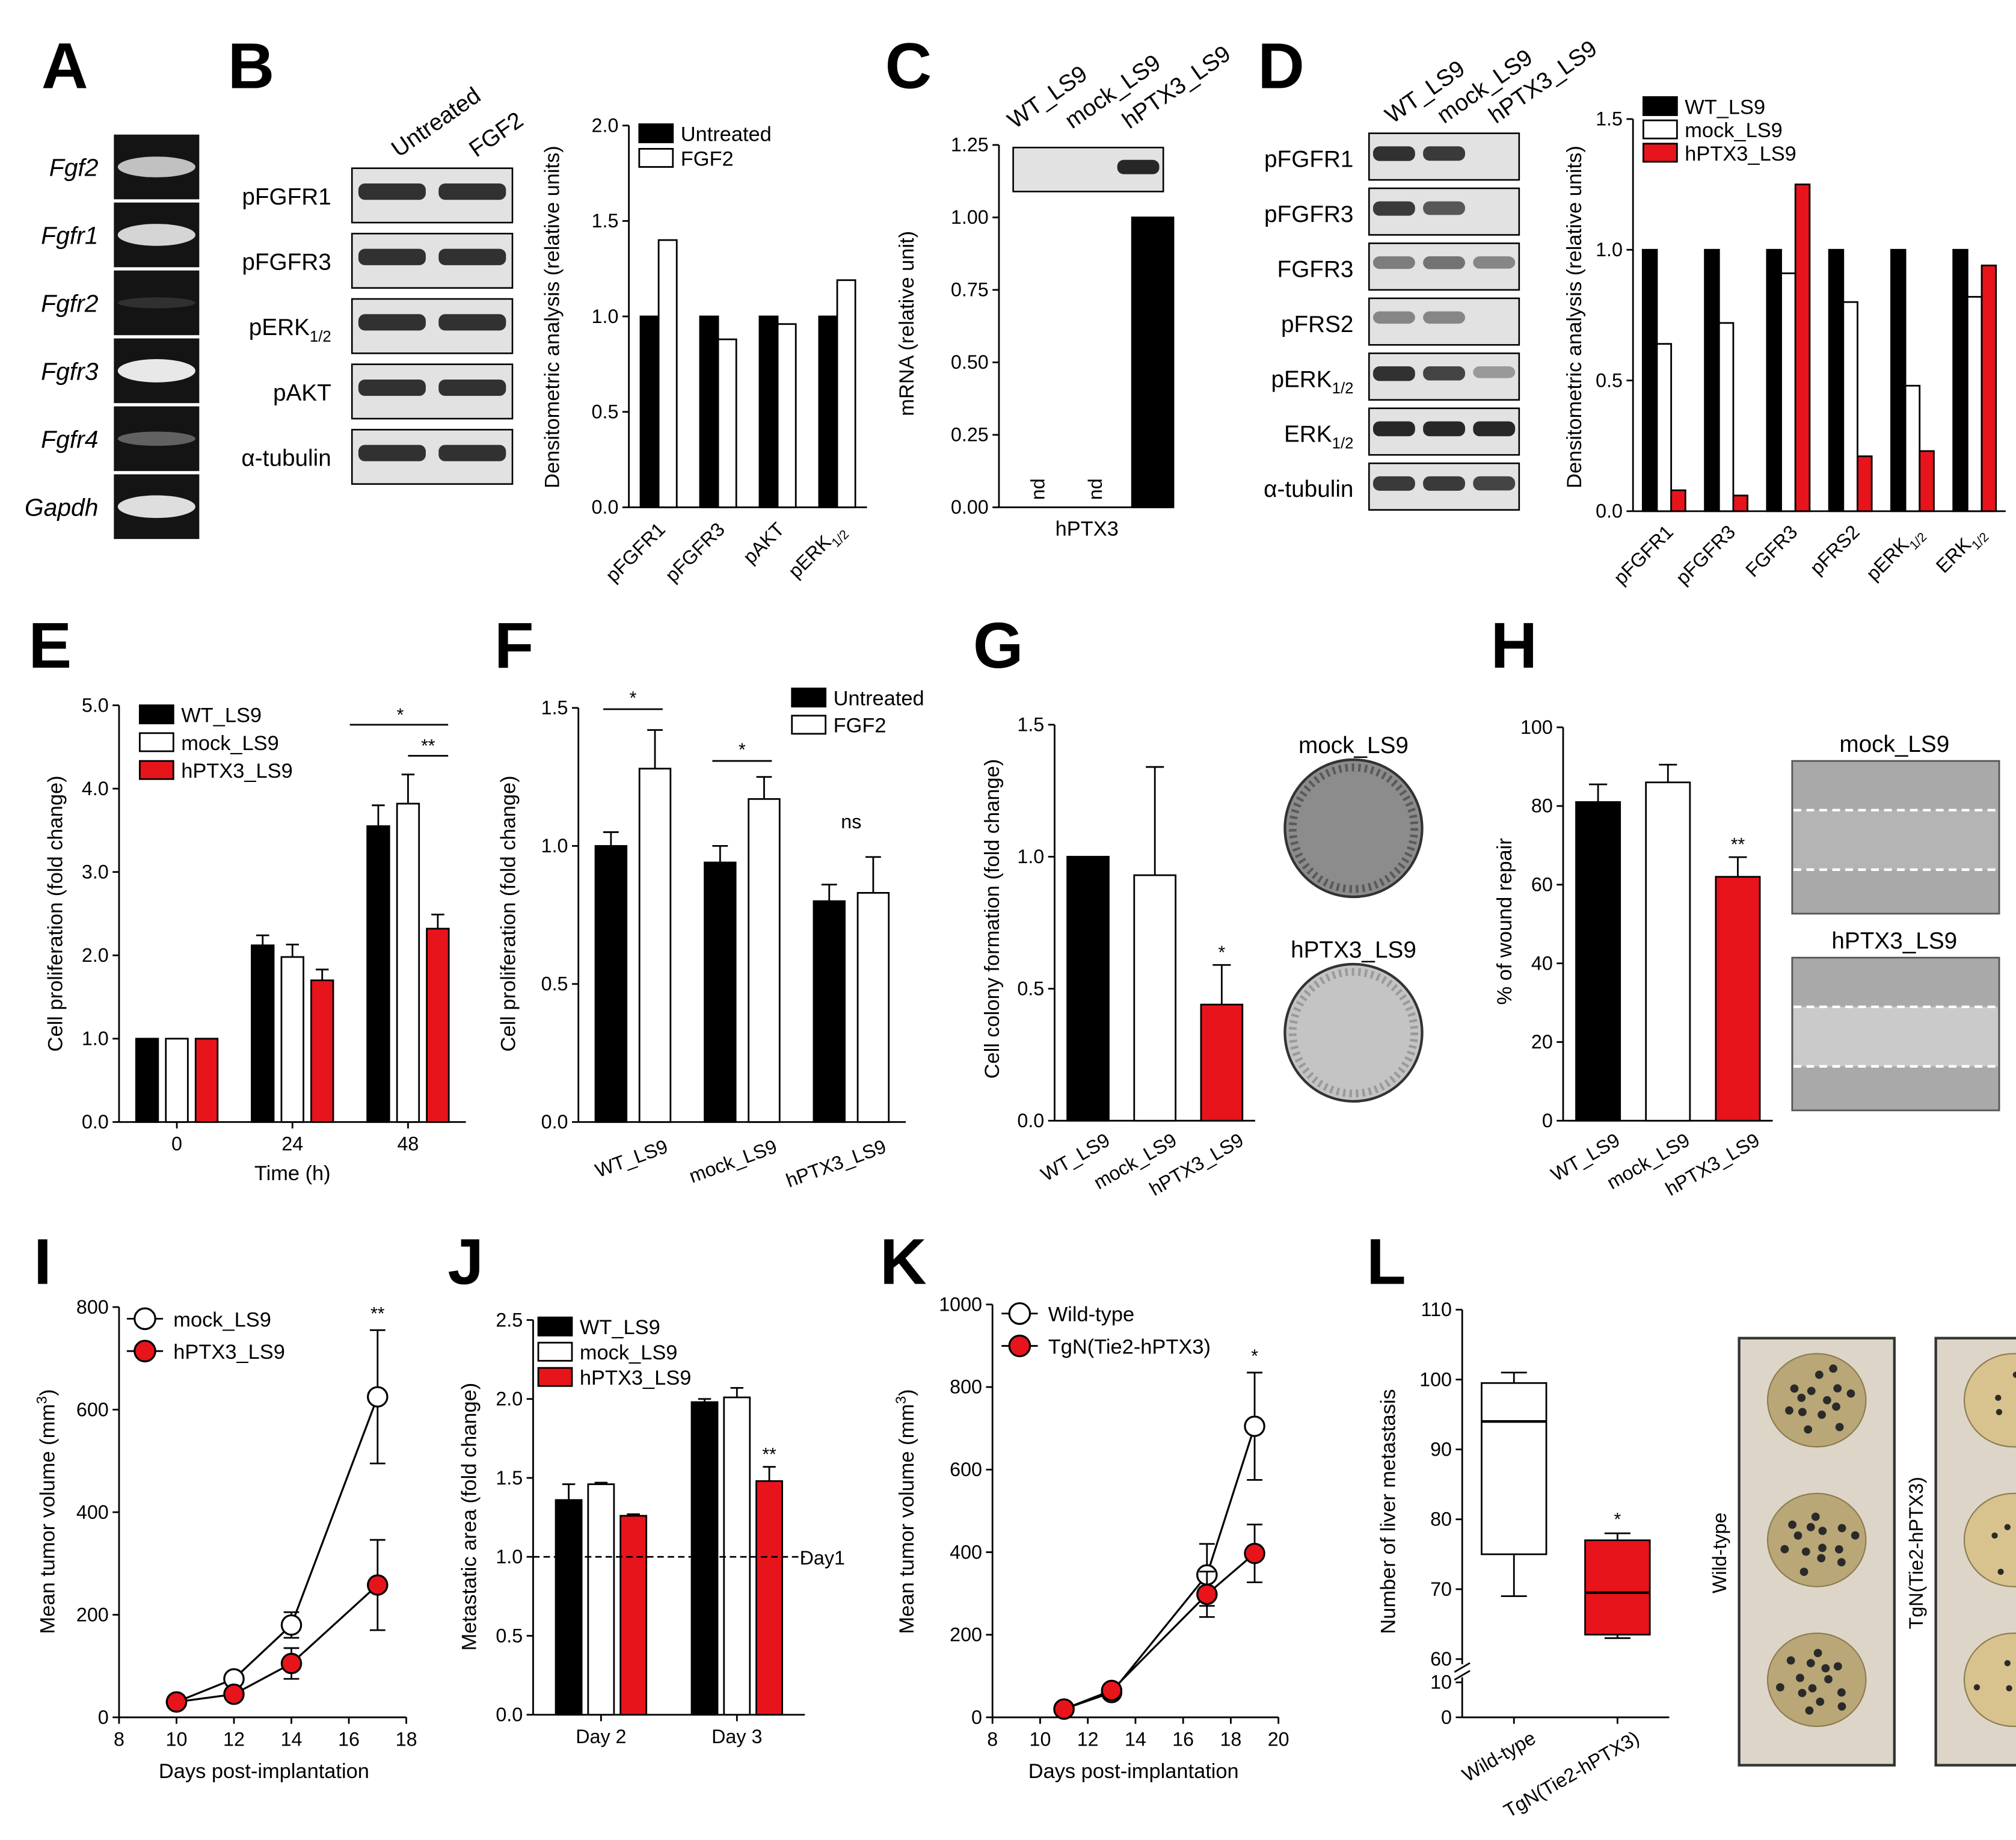 This screenshot has width=2016, height=1840. What do you see at coordinates (293, 1173) in the screenshot?
I see `x-axis-title: Time (h)` at bounding box center [293, 1173].